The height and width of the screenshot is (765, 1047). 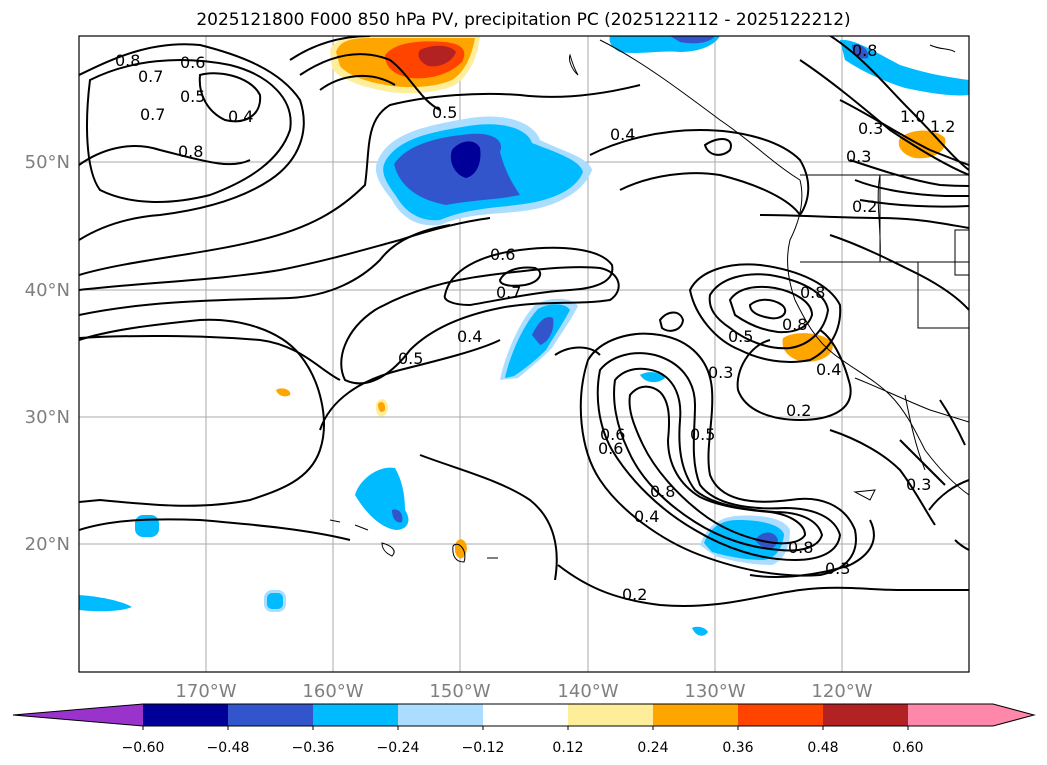 I want to click on colorbar-tick-label: 0.36, so click(x=737, y=748).